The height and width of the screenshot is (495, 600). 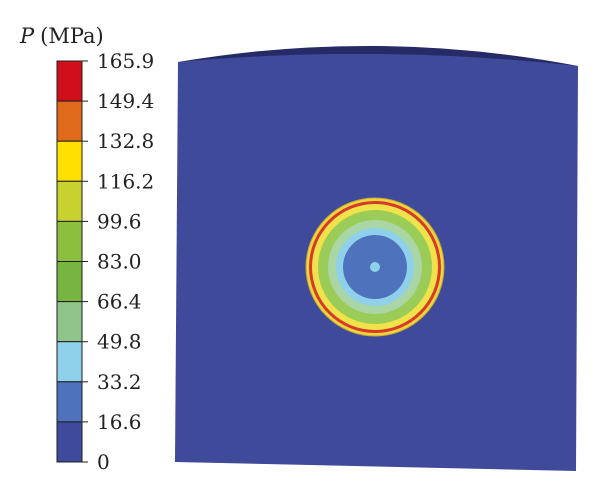 What do you see at coordinates (119, 221) in the screenshot?
I see `color-bar-tick-label: 99.6` at bounding box center [119, 221].